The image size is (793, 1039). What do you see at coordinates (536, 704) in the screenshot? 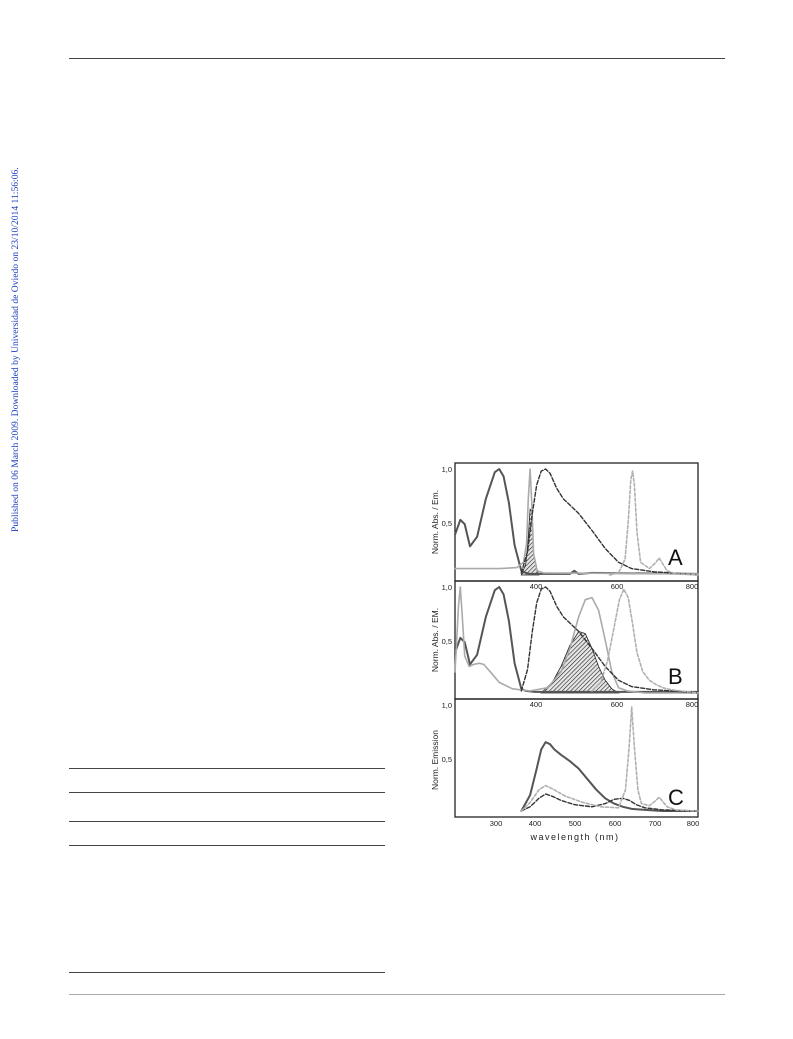
I see `panel-b-xtick-400: 400` at bounding box center [536, 704].